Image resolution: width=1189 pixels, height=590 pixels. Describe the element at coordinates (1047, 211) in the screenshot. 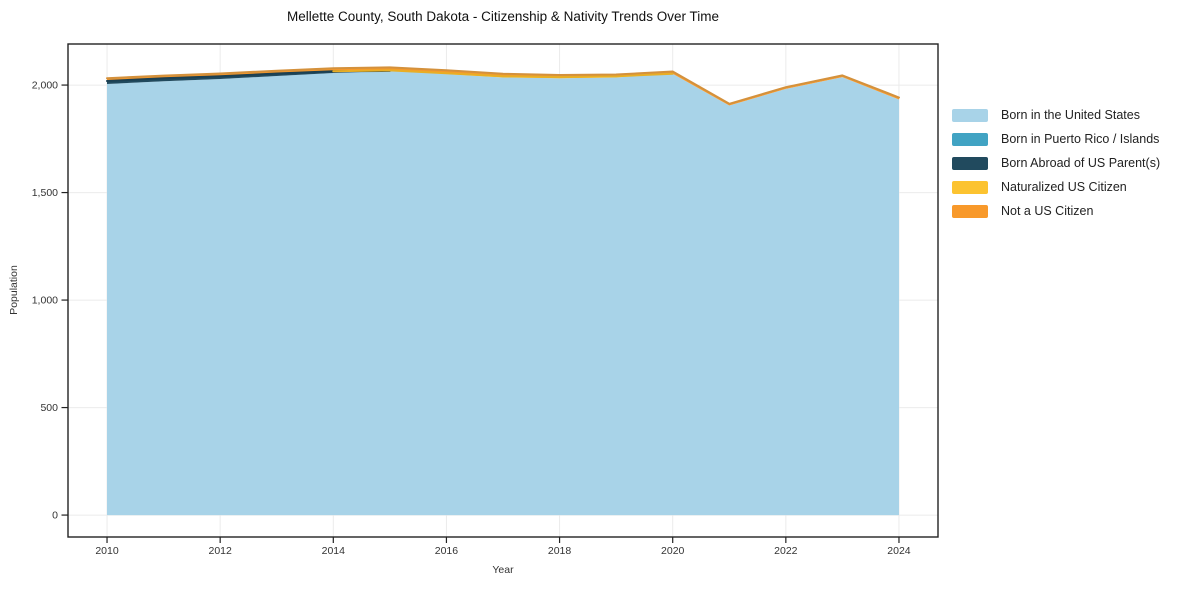

I see `legend-item-label: Not a US Citizen` at that location.